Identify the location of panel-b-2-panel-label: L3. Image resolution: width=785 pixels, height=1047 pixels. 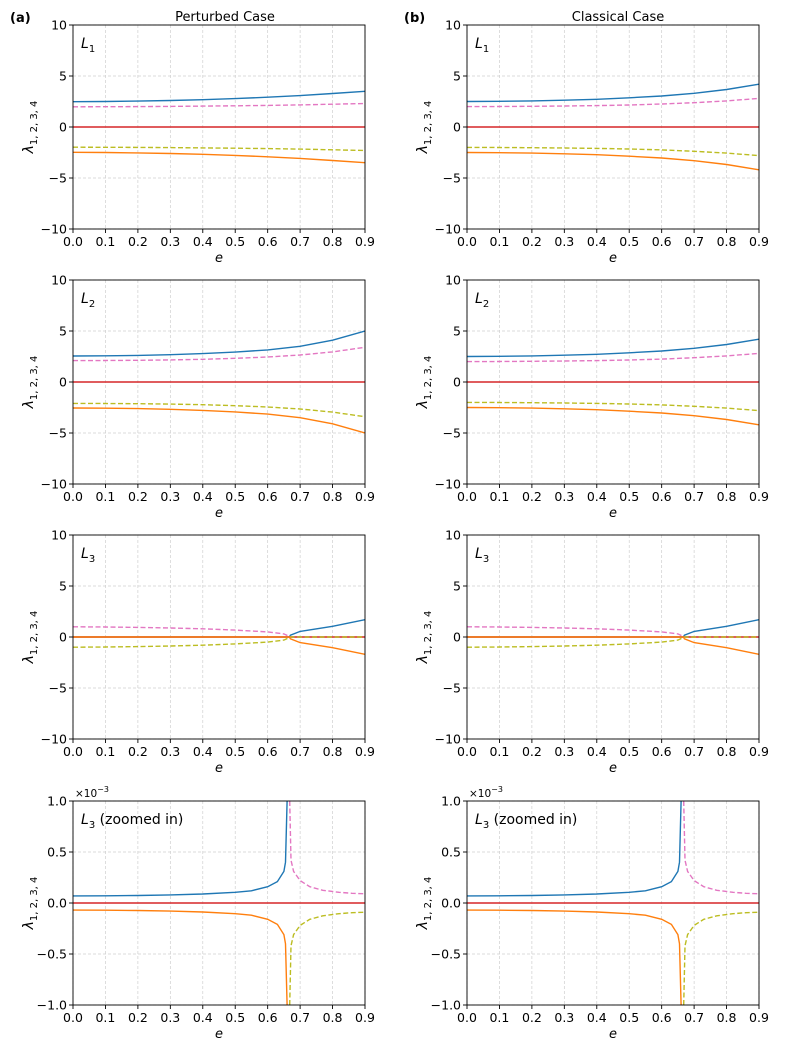
(482, 555).